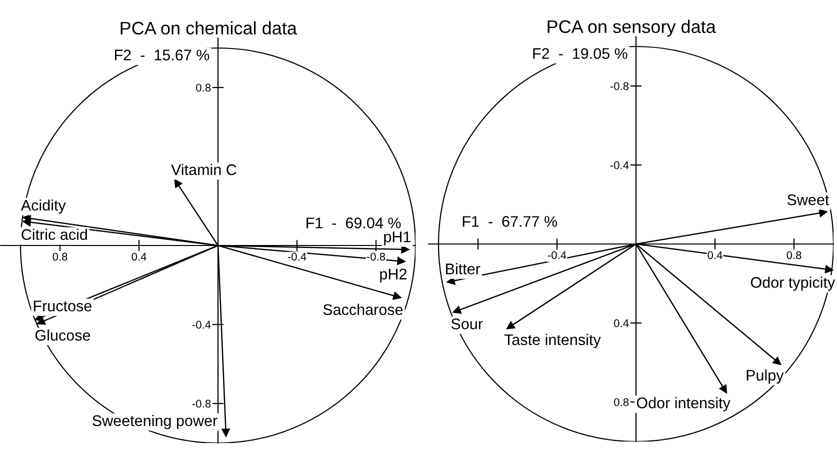 Image resolution: width=837 pixels, height=451 pixels. Describe the element at coordinates (397, 239) in the screenshot. I see `series-label: pH1` at that location.